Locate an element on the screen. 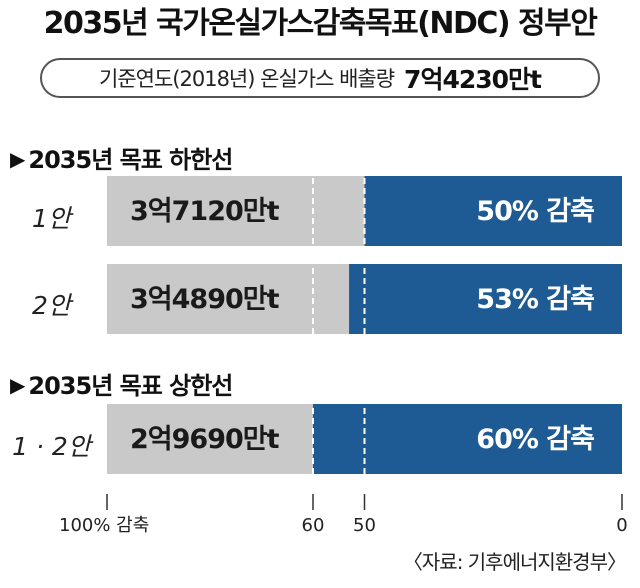 This screenshot has width=640, height=588. source-note: 〈자료: 기후에너지환경부〉 is located at coordinates (514, 562).